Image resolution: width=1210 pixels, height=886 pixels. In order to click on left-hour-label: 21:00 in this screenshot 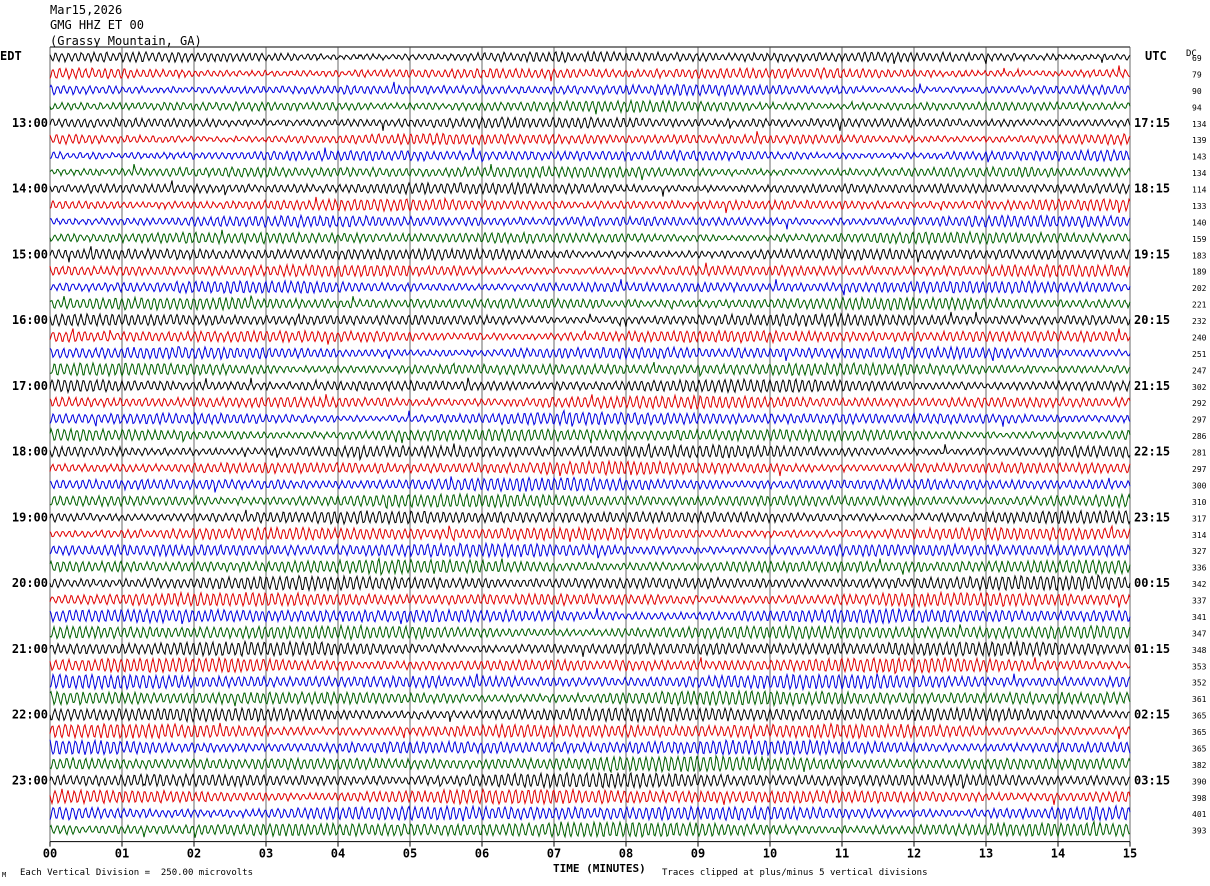, I will do `click(30, 649)`.